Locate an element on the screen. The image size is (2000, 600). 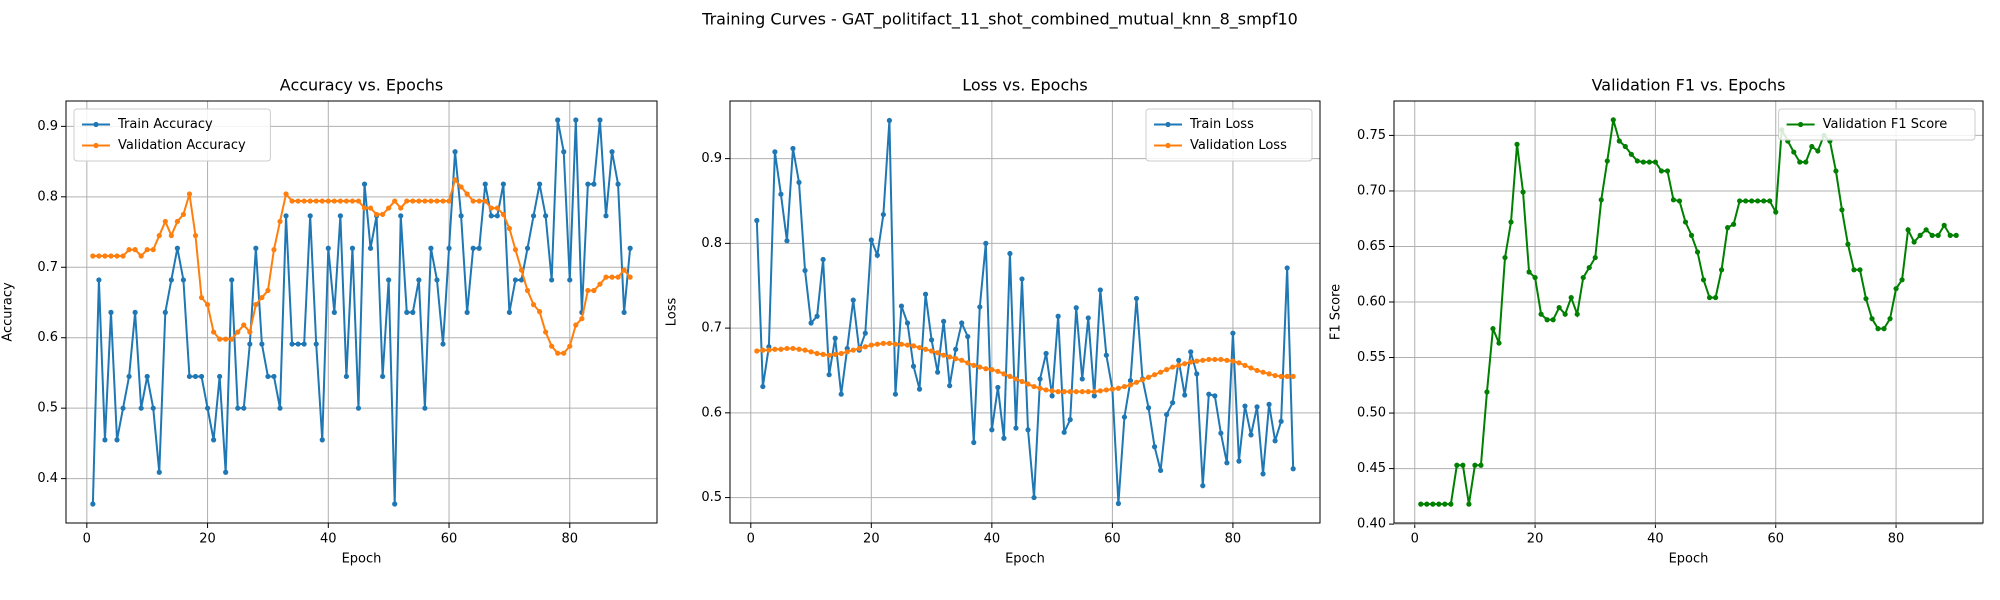
y-tick-label: 0.60 is located at coordinates (1371, 302).